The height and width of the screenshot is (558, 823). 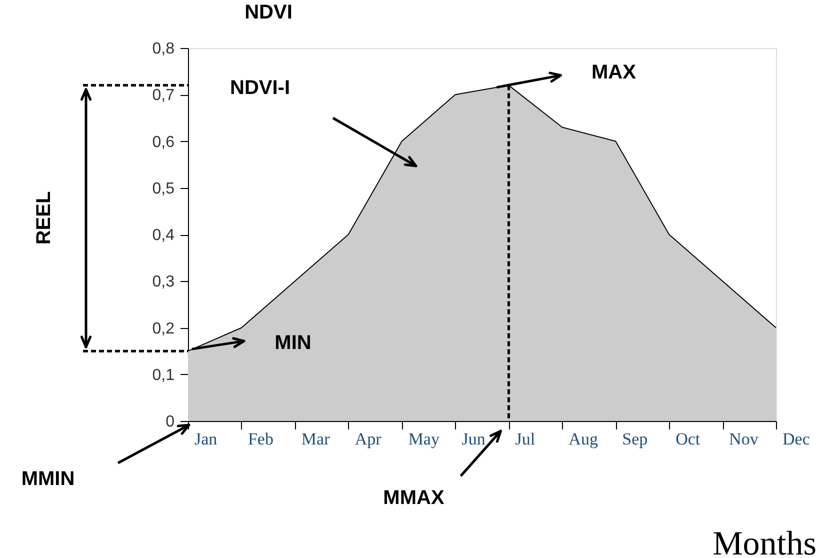 What do you see at coordinates (525, 439) in the screenshot?
I see `x-tick-label: Jul` at bounding box center [525, 439].